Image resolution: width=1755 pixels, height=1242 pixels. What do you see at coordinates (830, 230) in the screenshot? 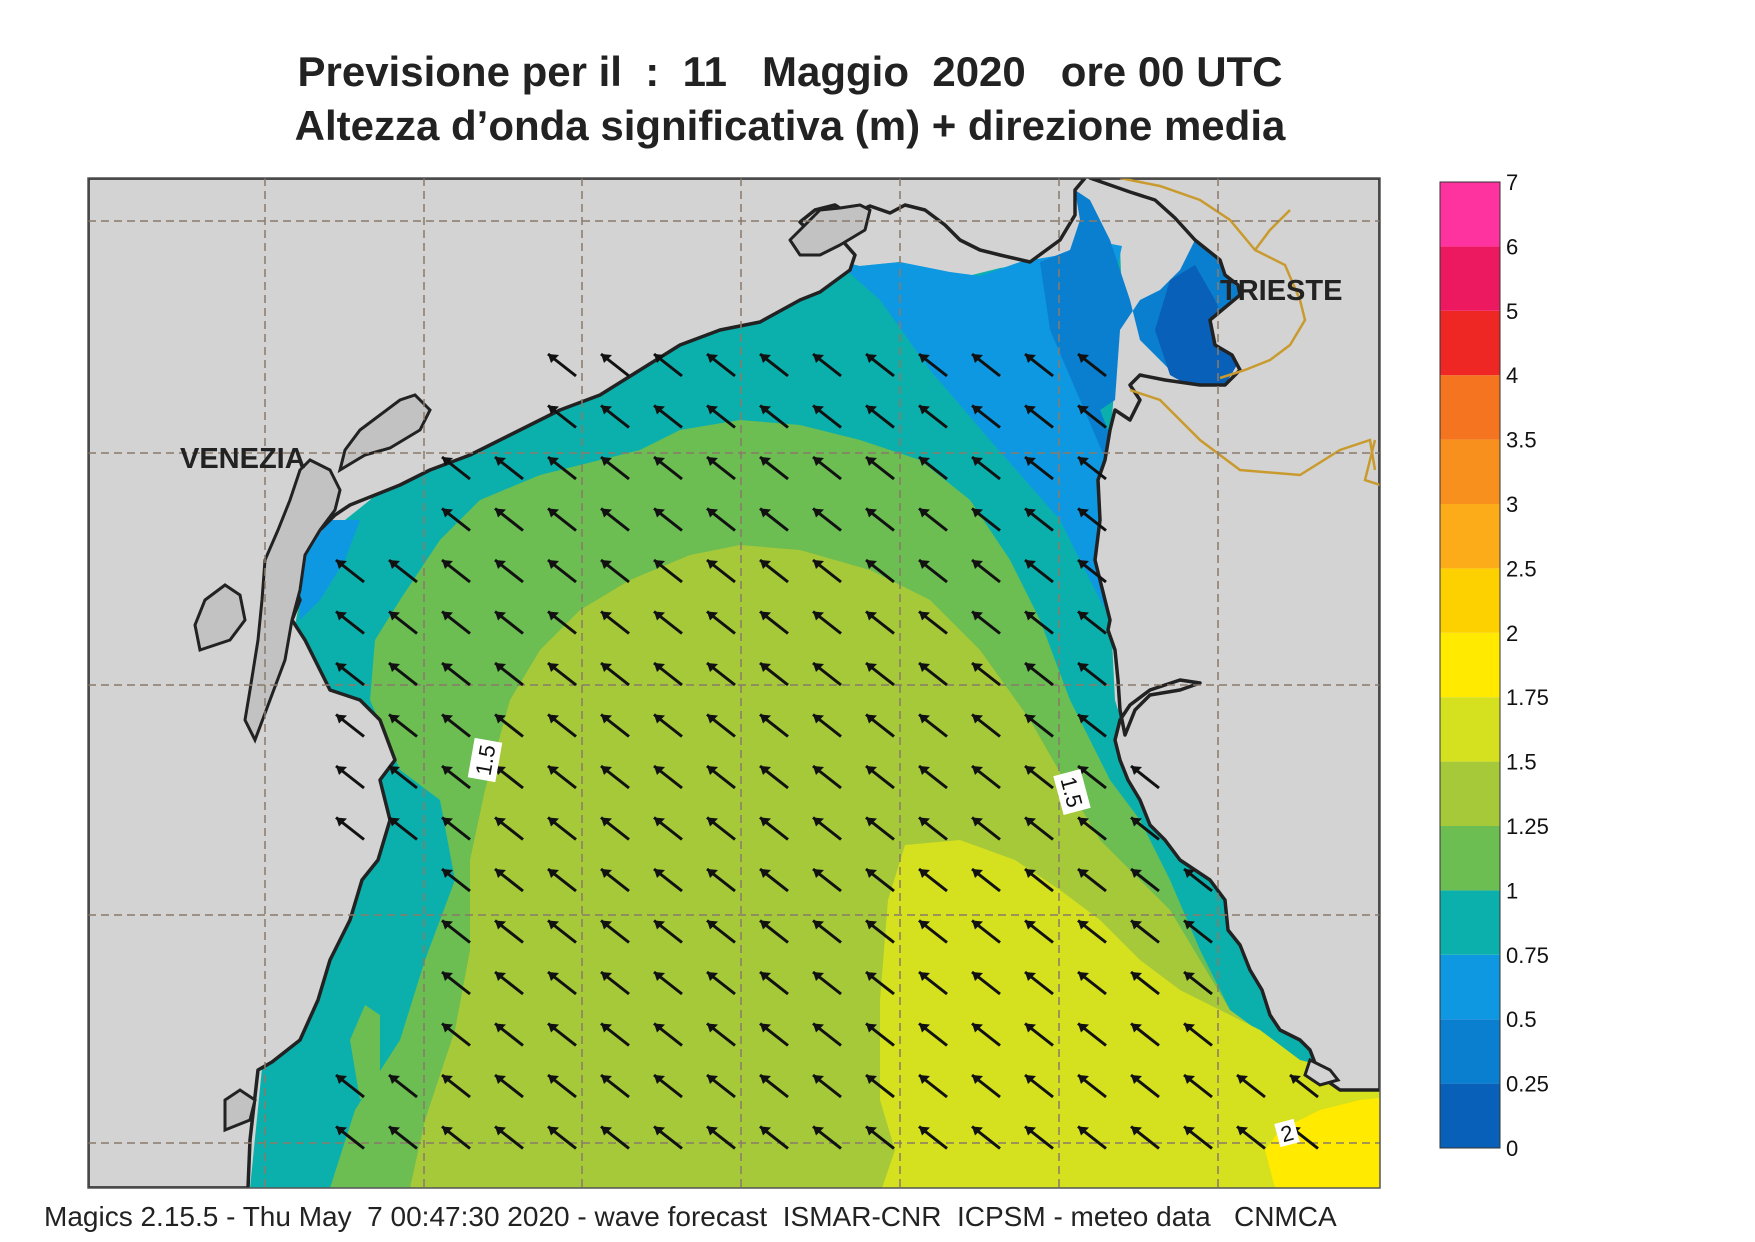
I see `land-north-istria` at bounding box center [830, 230].